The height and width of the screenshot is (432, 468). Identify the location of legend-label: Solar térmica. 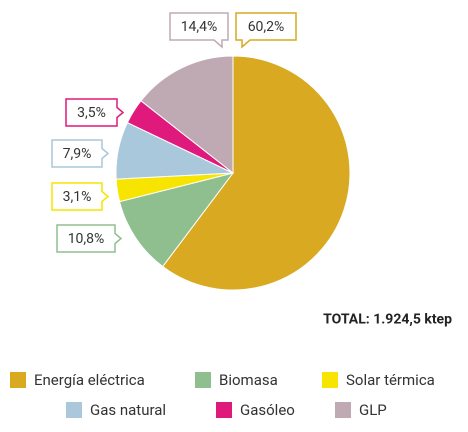
(390, 380).